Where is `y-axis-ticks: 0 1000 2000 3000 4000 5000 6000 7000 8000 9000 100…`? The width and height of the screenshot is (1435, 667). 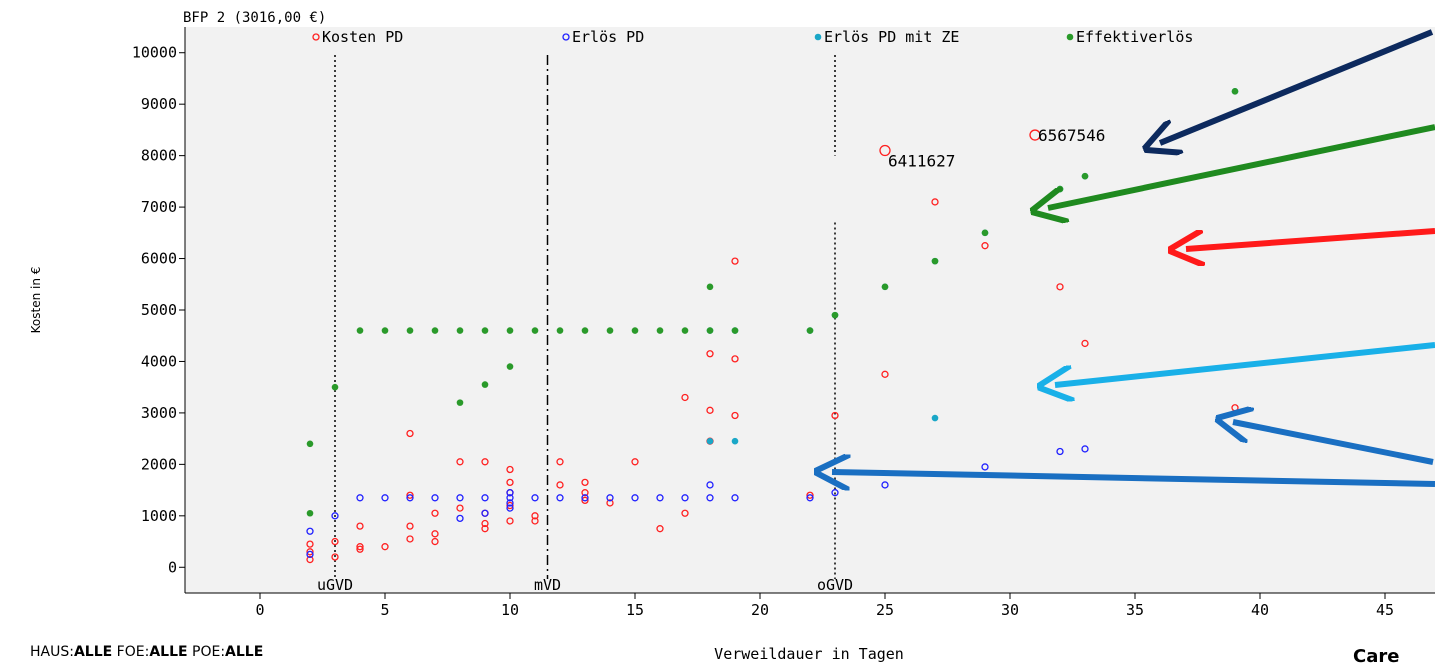
y-axis-ticks: 0 1000 2000 3000 4000 5000 6000 7000 8000 9000 100… is located at coordinates (158, 310).